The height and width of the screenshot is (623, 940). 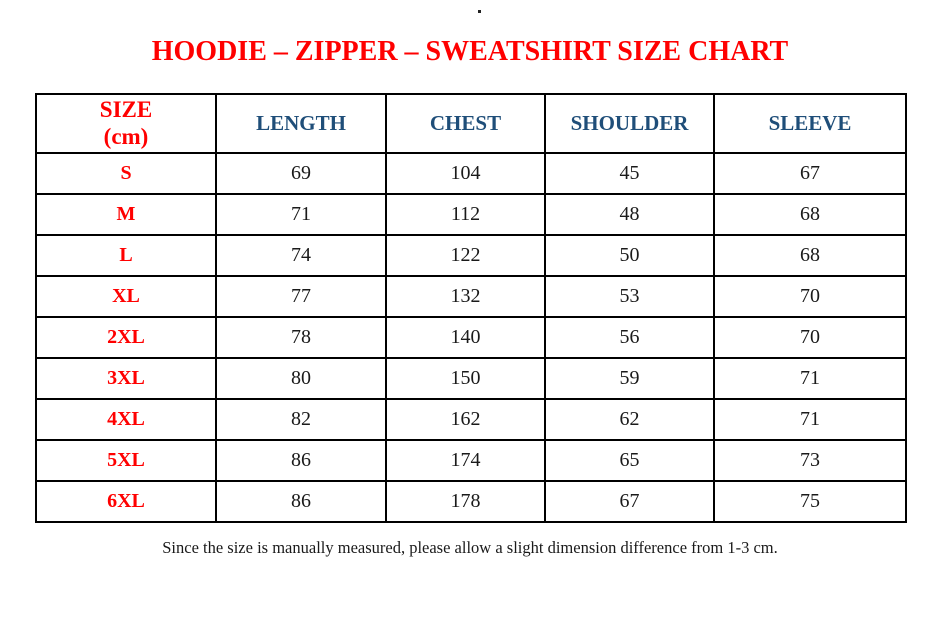 I want to click on size-cell: 4XL, so click(x=126, y=419).